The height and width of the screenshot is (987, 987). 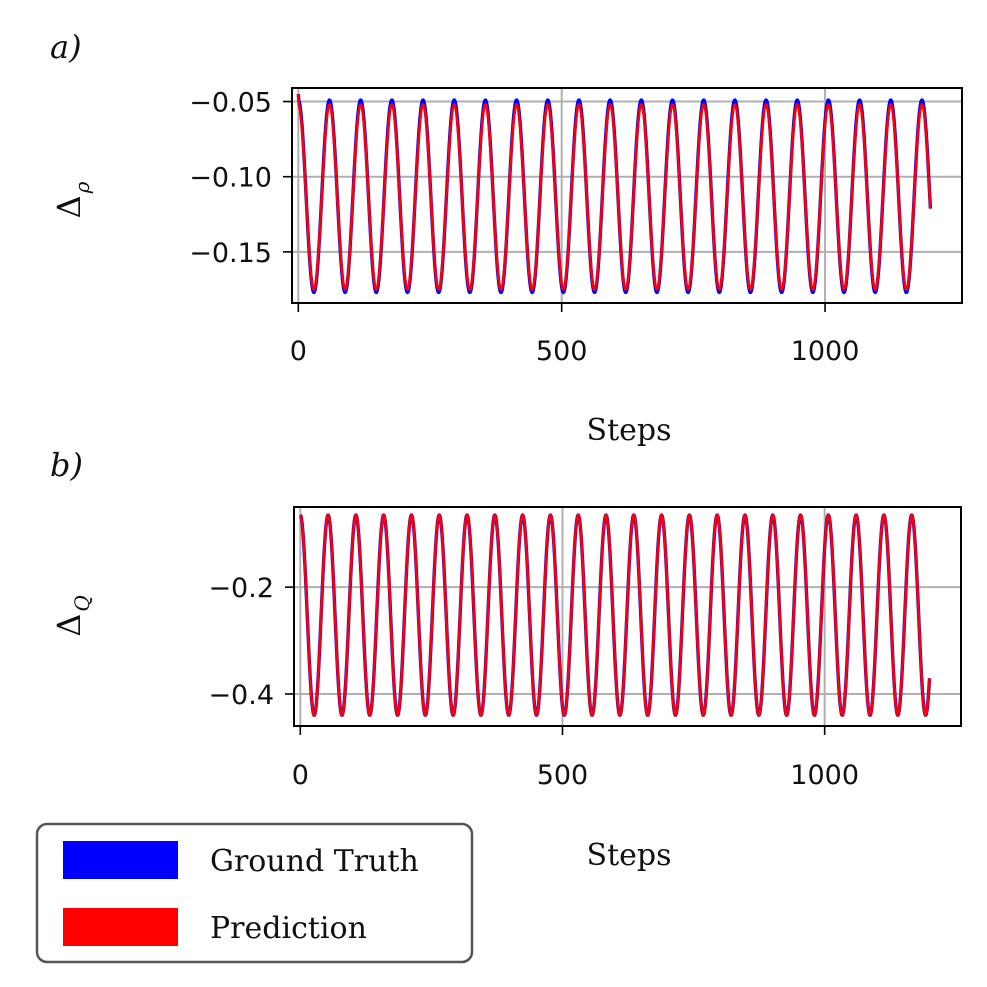 What do you see at coordinates (629, 430) in the screenshot?
I see `panel-a-xlabel: Steps` at bounding box center [629, 430].